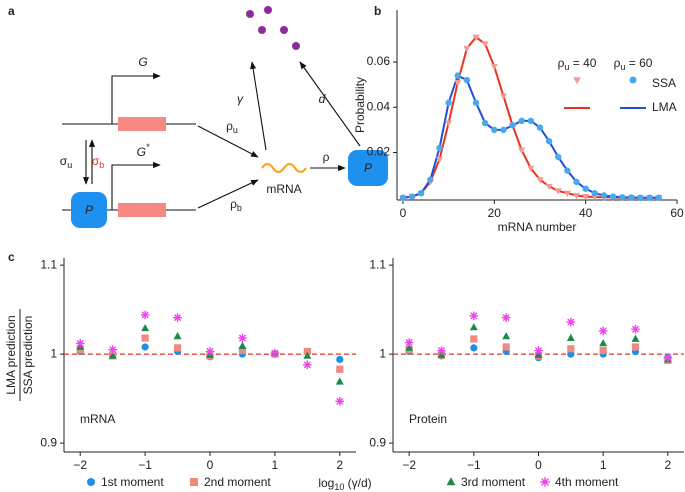  Describe the element at coordinates (409, 465) in the screenshot. I see `x-tick-label: −2` at that location.